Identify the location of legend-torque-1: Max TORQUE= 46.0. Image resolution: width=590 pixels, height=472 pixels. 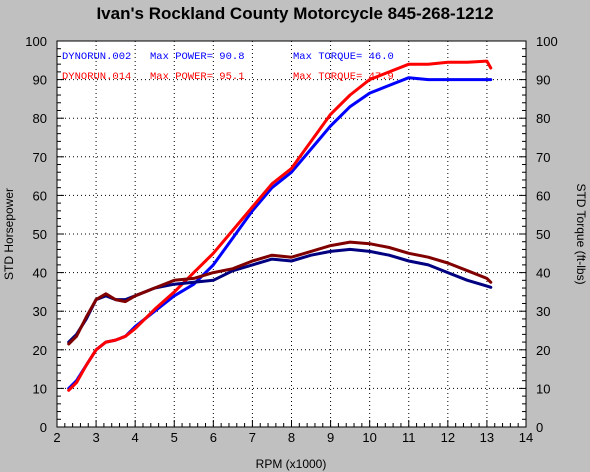
(343, 57).